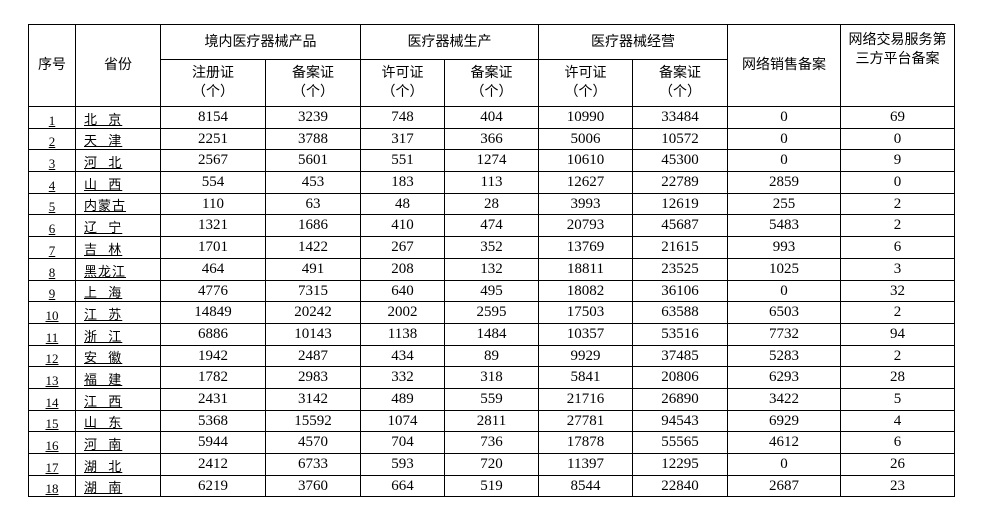 The image size is (981, 527). Describe the element at coordinates (52, 229) in the screenshot. I see `seq-text: 6` at that location.